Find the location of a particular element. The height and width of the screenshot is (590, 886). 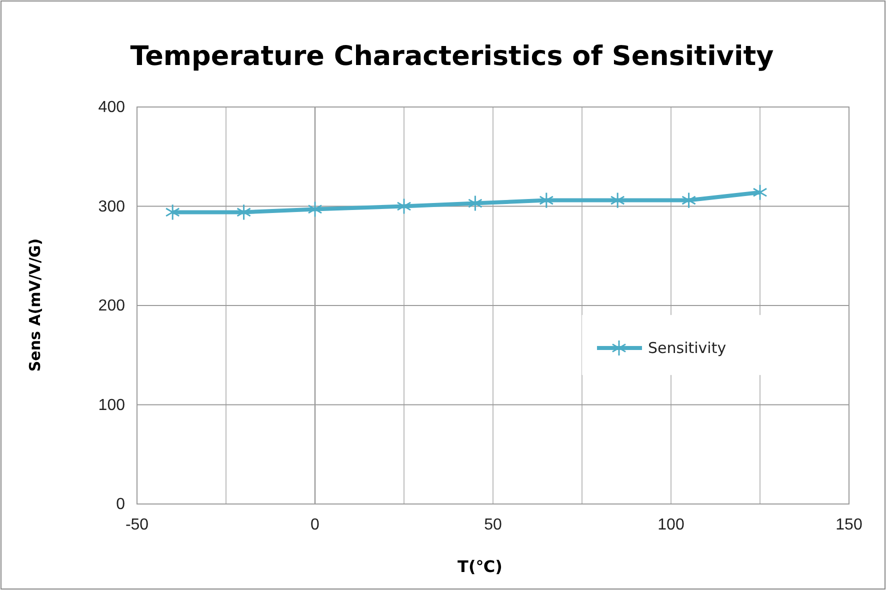

x-tick-label: -50 is located at coordinates (137, 525).